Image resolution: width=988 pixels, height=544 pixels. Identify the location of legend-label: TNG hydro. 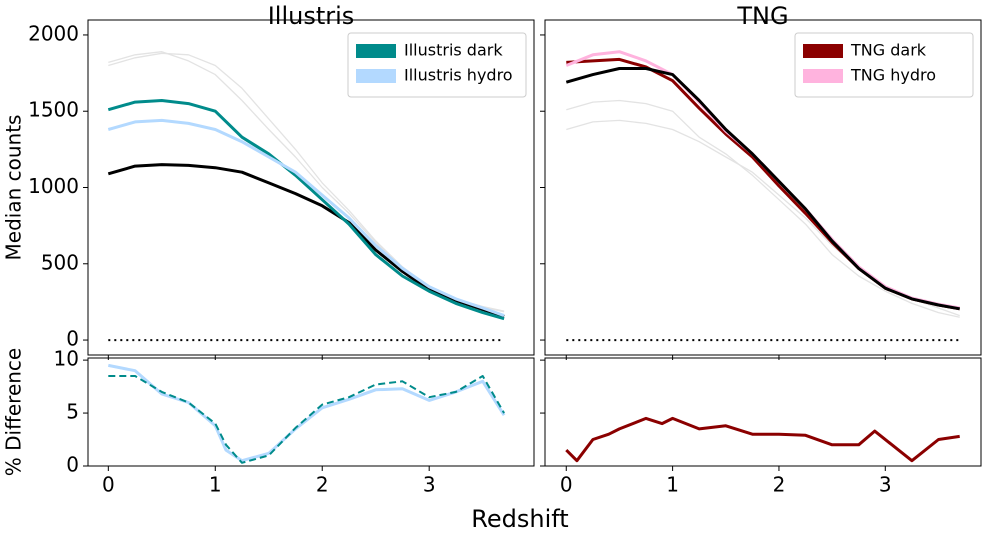
(893, 75).